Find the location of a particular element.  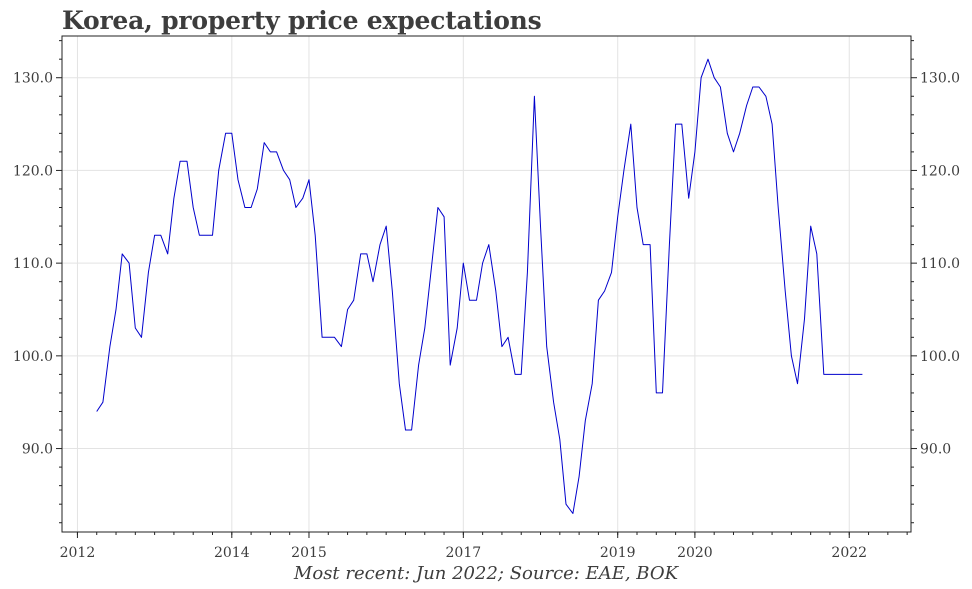

y-tick-label-right: 100.0 is located at coordinates (940, 357).